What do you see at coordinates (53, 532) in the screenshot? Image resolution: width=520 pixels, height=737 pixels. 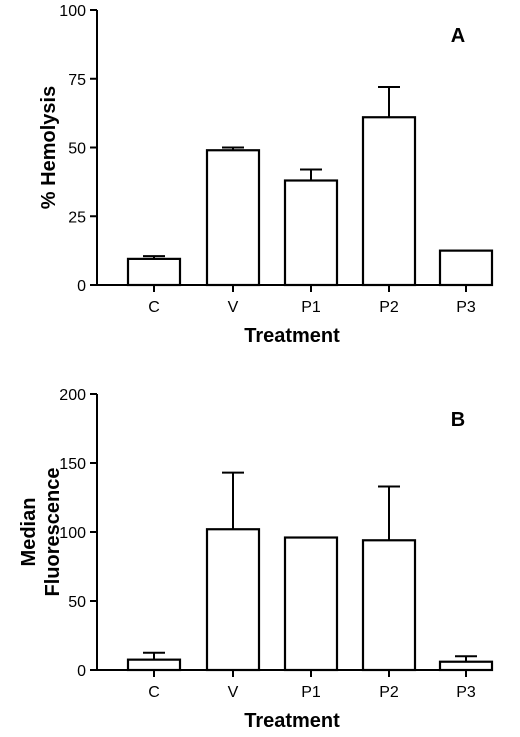 I see `y-axis-title-line: Fluorescence` at bounding box center [53, 532].